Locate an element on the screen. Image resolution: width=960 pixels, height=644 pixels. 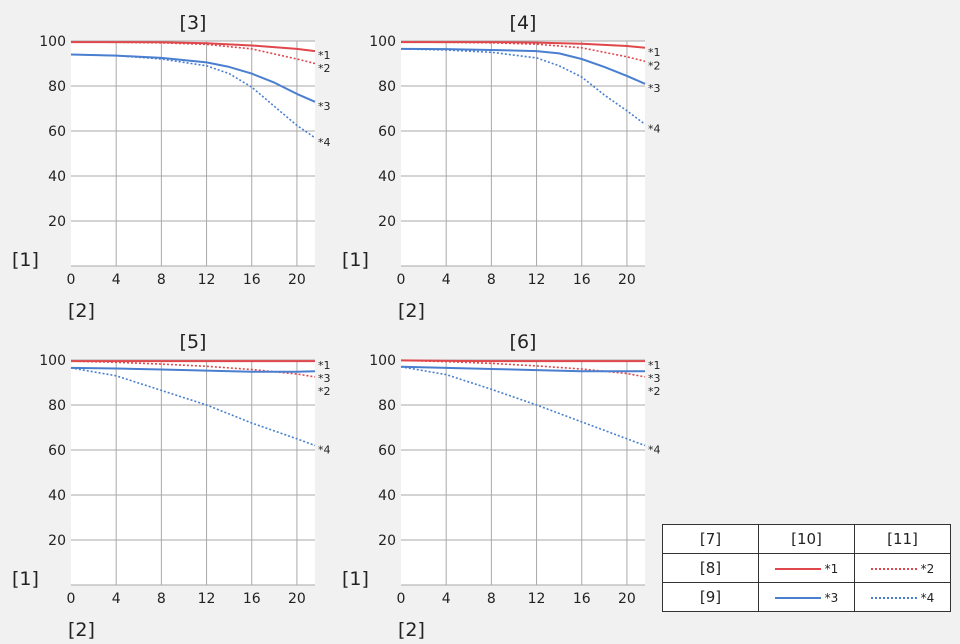
legend-series-label: *4 is located at coordinates (927, 598).